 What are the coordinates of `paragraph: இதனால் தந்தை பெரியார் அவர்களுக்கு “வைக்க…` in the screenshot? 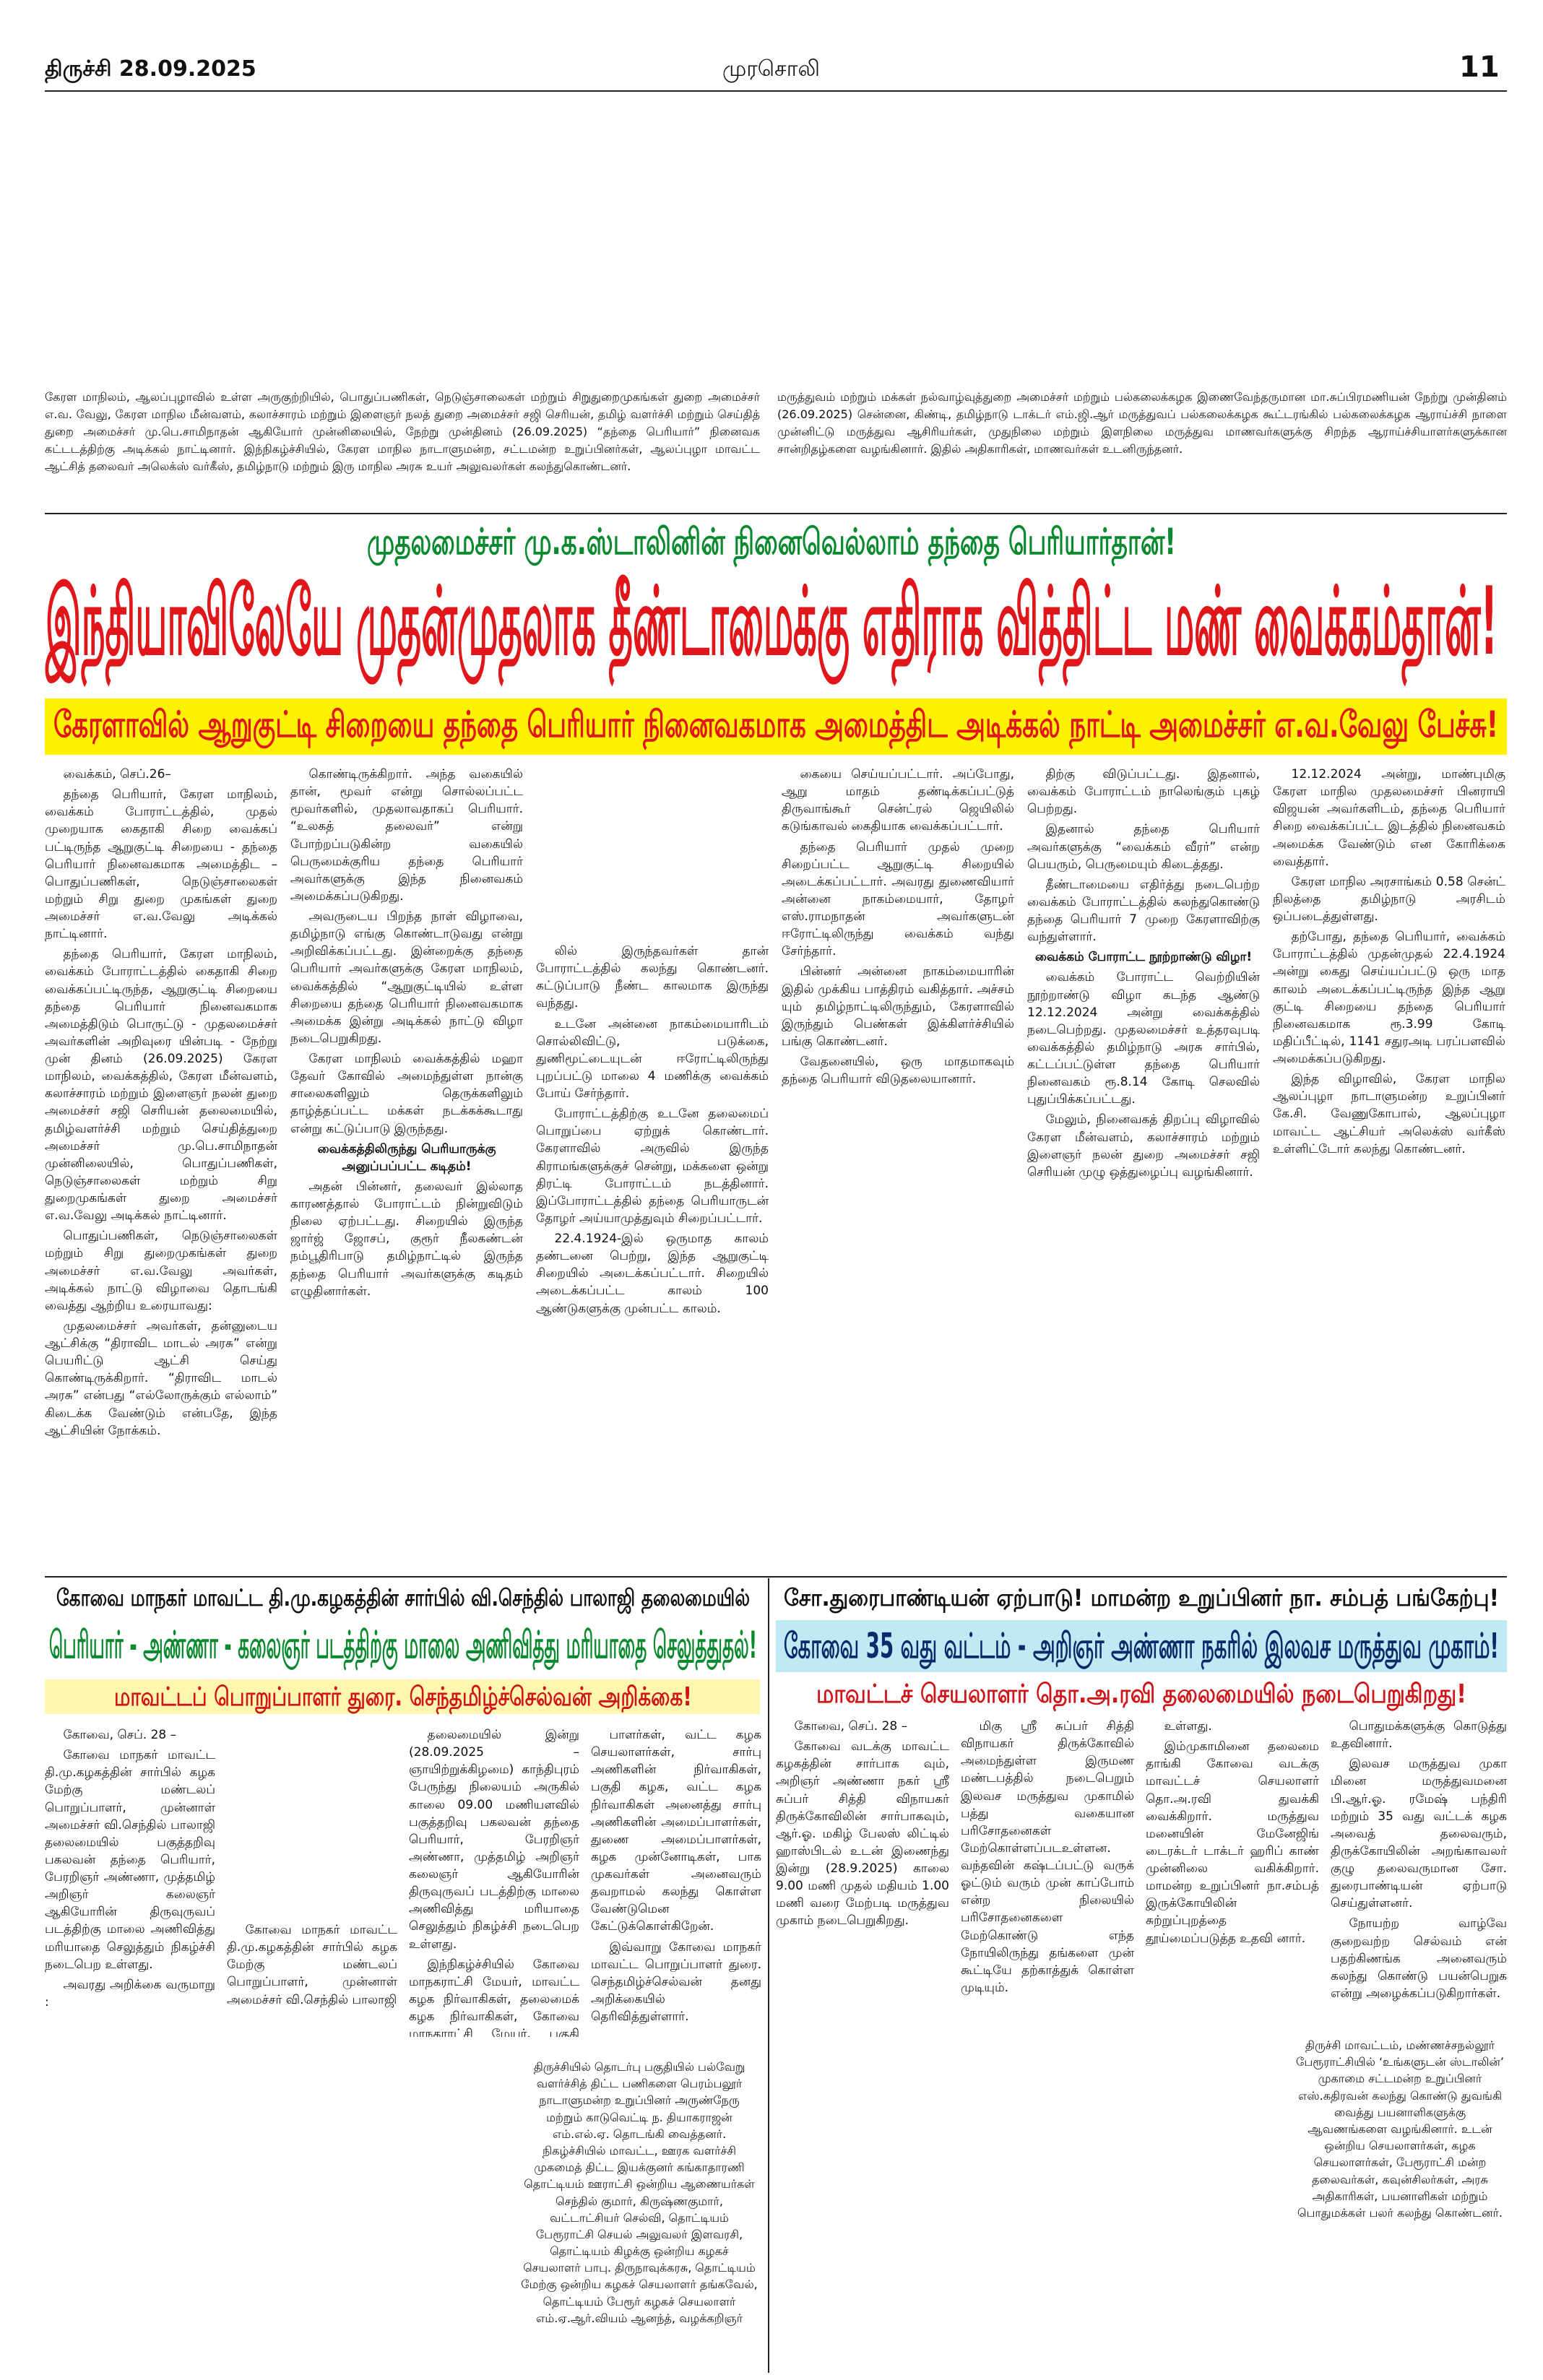 It's located at (1143, 847).